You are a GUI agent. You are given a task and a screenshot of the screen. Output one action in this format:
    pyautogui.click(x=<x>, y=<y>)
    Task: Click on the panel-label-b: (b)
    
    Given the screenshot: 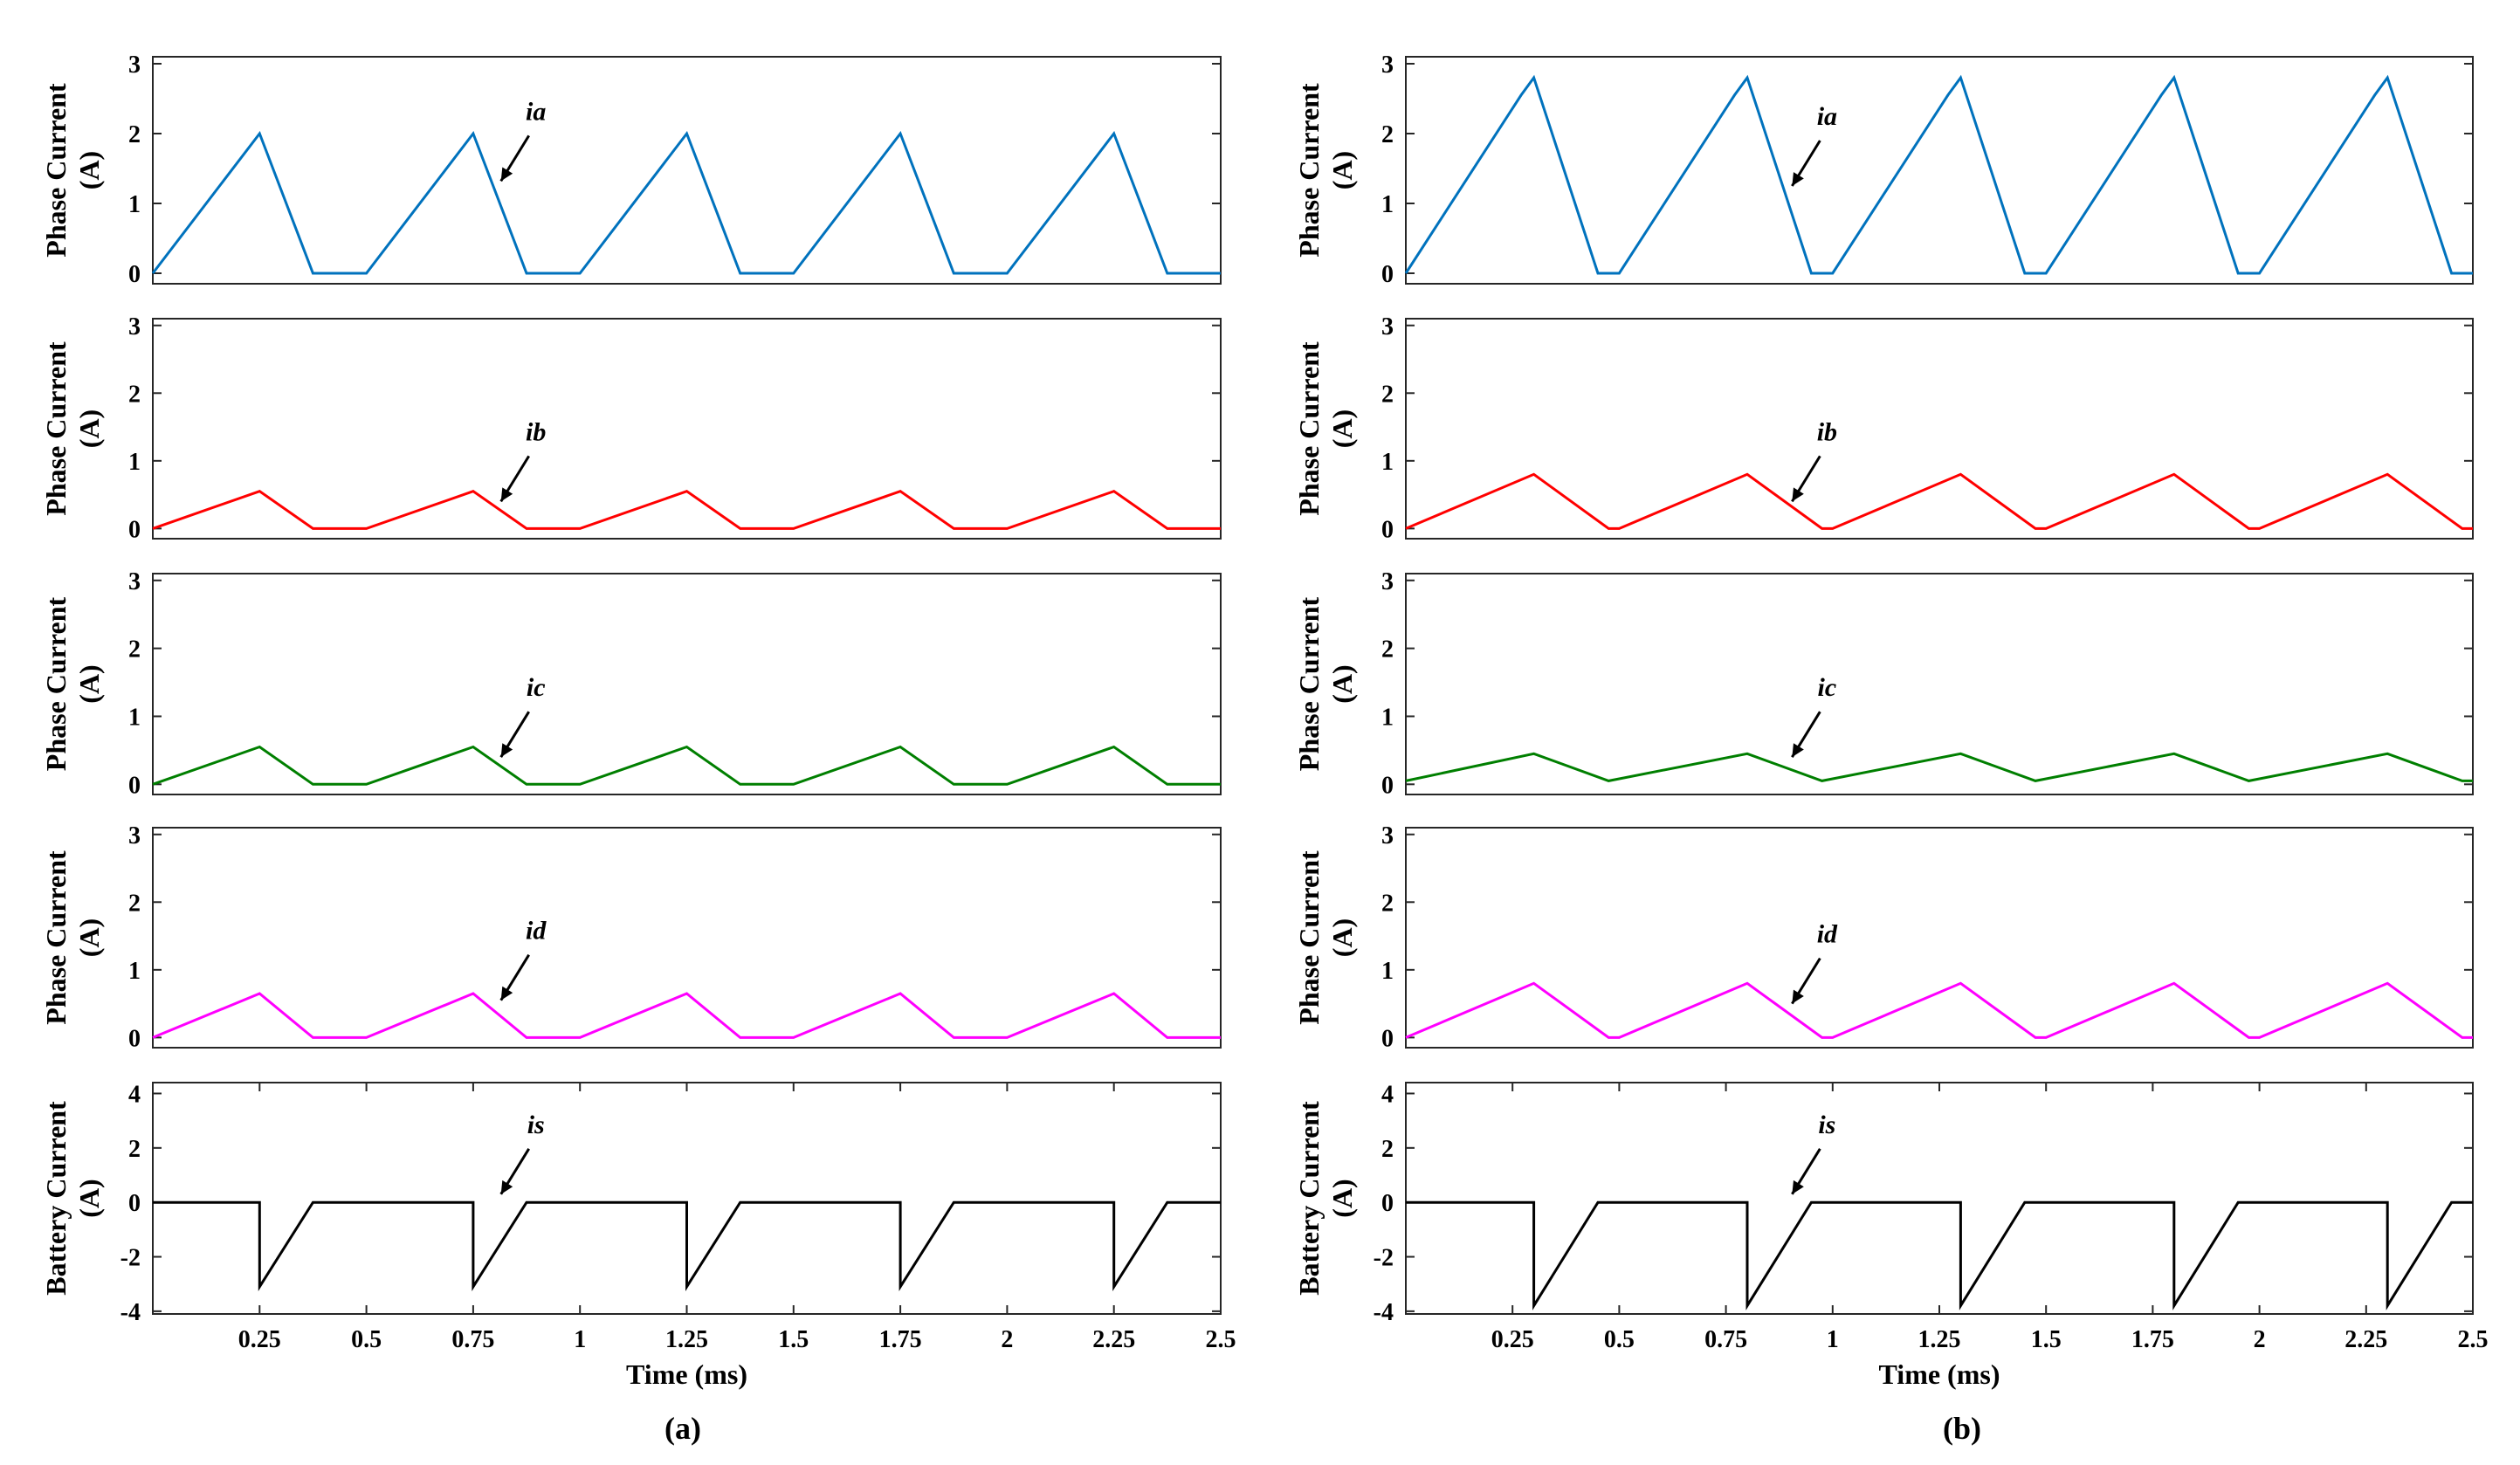 What is the action you would take?
    pyautogui.click(x=1962, y=1428)
    